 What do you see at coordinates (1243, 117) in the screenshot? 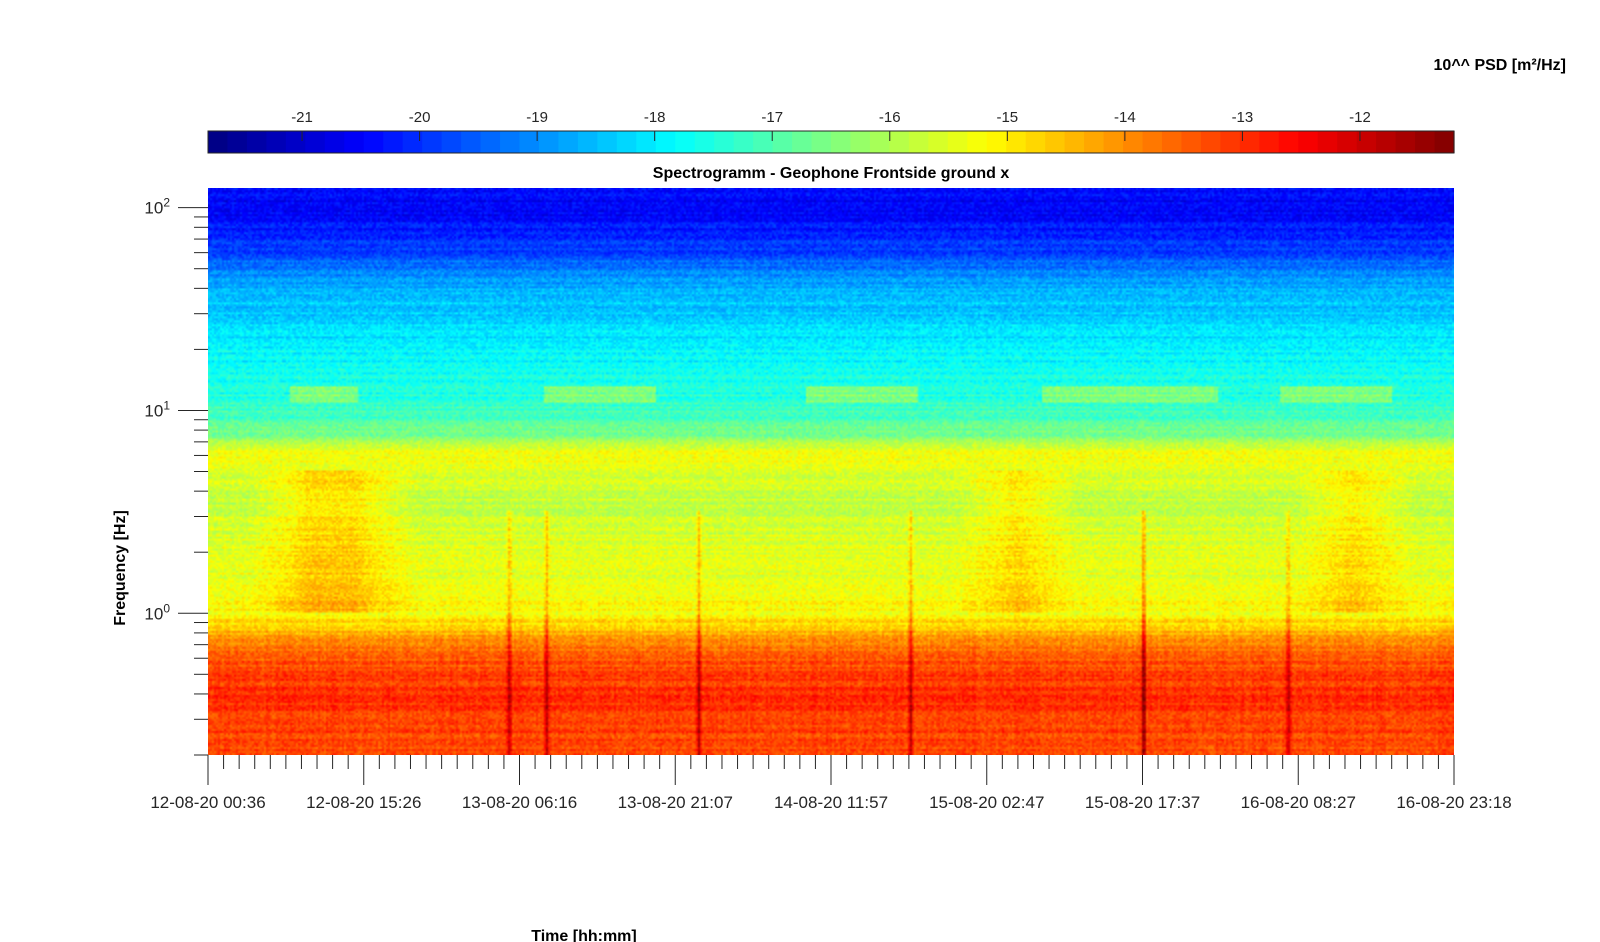
I see `colorbar-tick-label: -13` at bounding box center [1243, 117].